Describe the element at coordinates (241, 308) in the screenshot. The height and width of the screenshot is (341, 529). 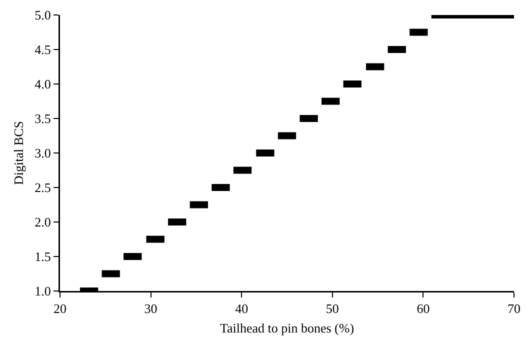
I see `x-tick-label: 40` at that location.